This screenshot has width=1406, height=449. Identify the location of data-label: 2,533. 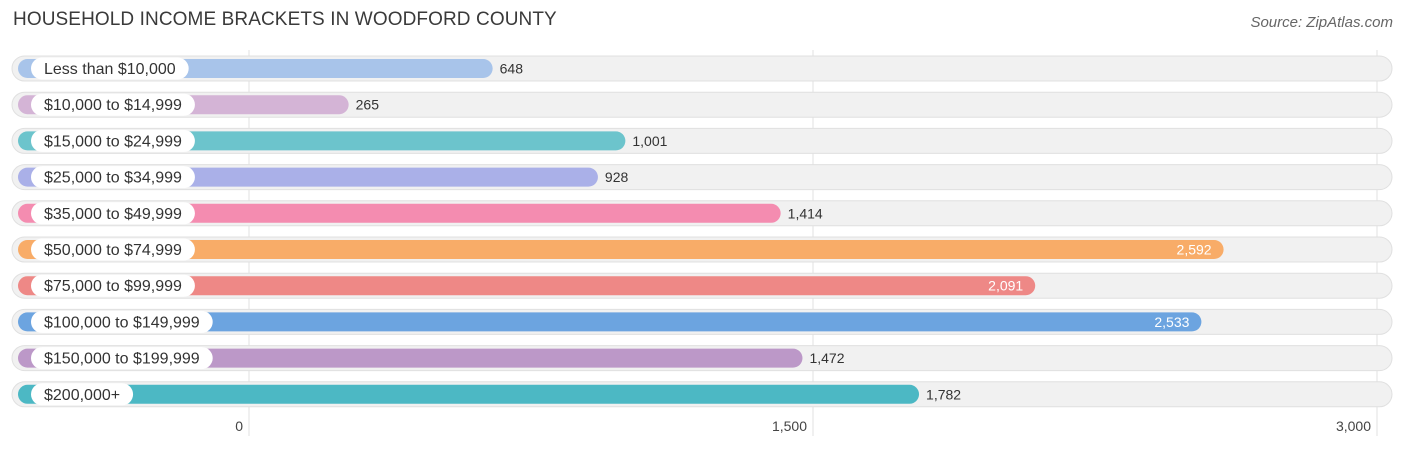
(1171, 322).